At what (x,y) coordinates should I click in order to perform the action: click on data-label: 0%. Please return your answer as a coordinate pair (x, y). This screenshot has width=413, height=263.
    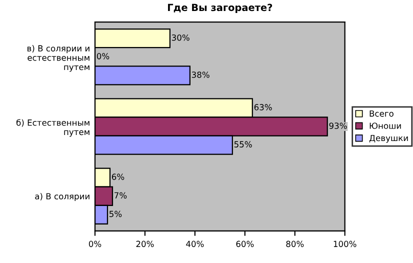
    Looking at the image, I should click on (103, 56).